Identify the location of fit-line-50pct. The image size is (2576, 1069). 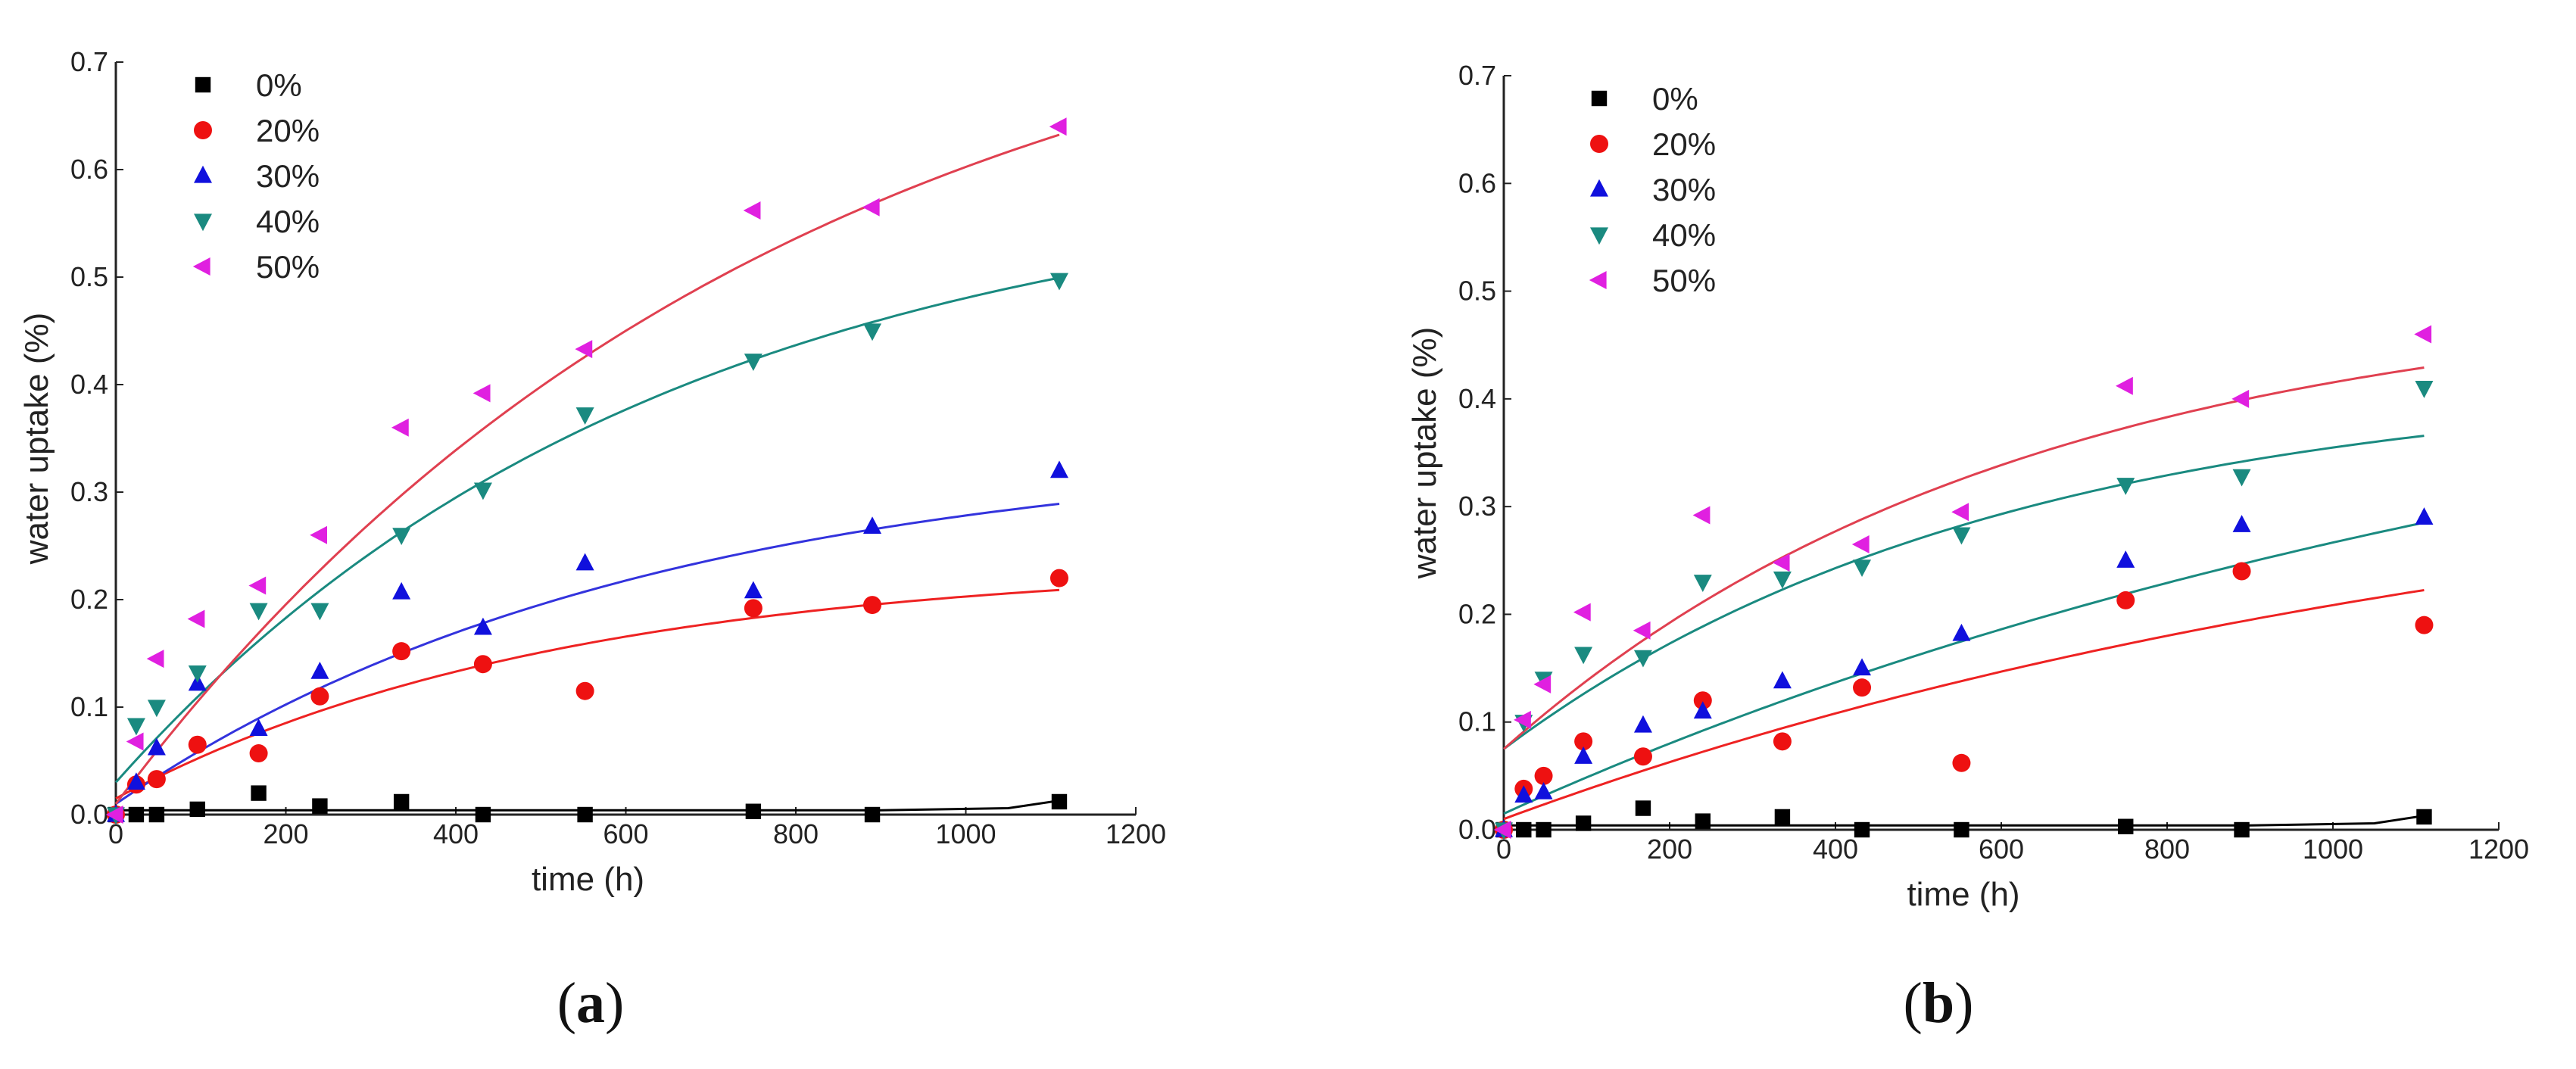
(1964, 558).